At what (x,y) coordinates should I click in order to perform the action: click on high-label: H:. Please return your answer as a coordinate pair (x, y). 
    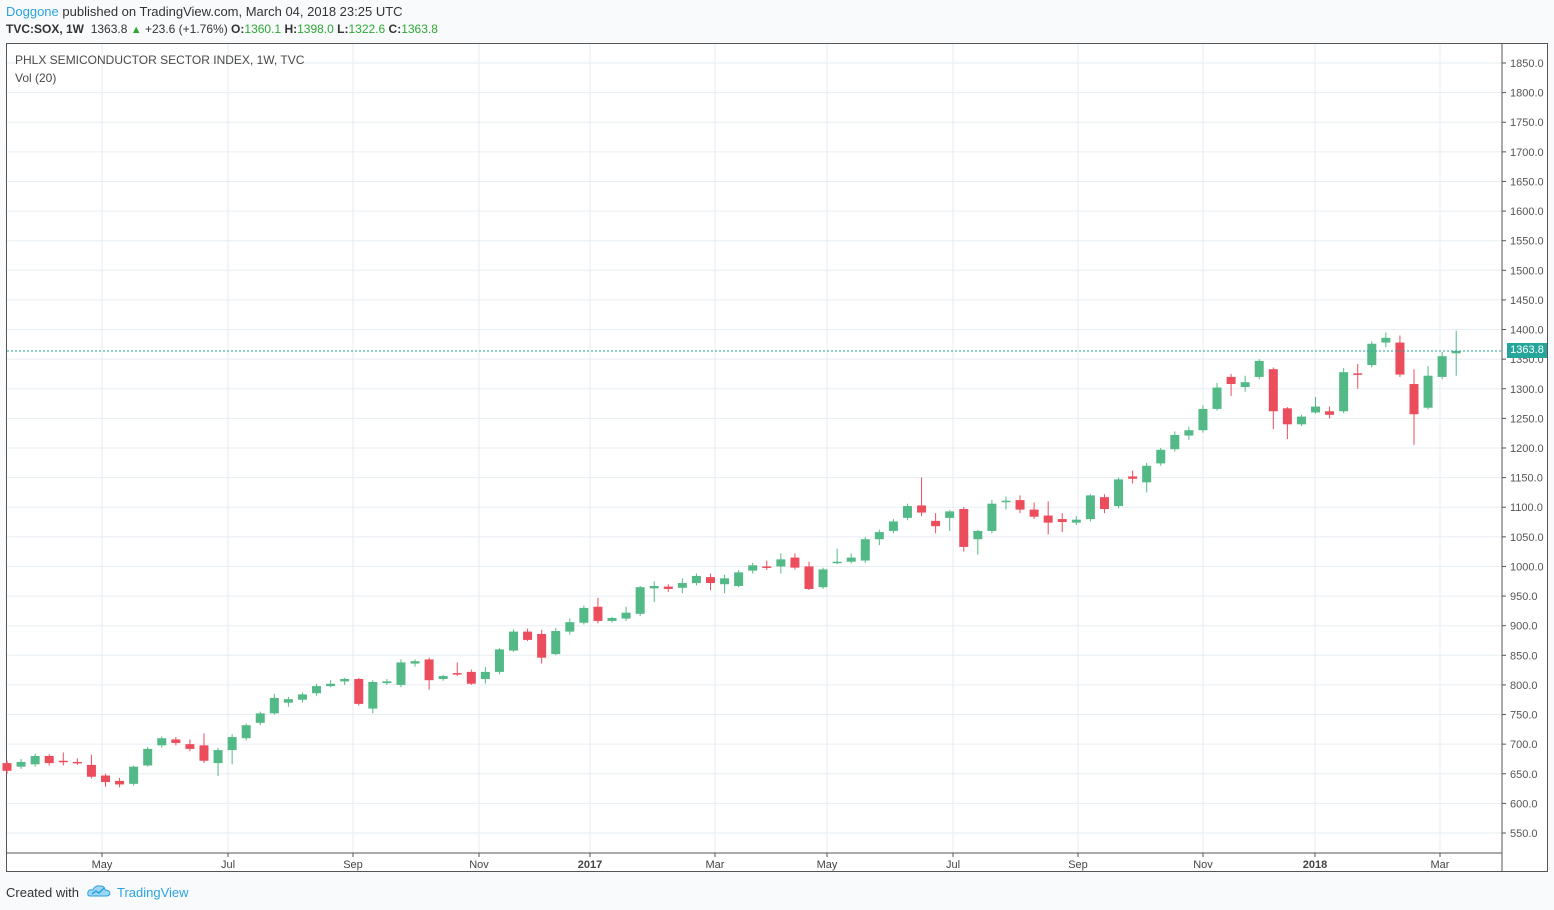
    Looking at the image, I should click on (291, 29).